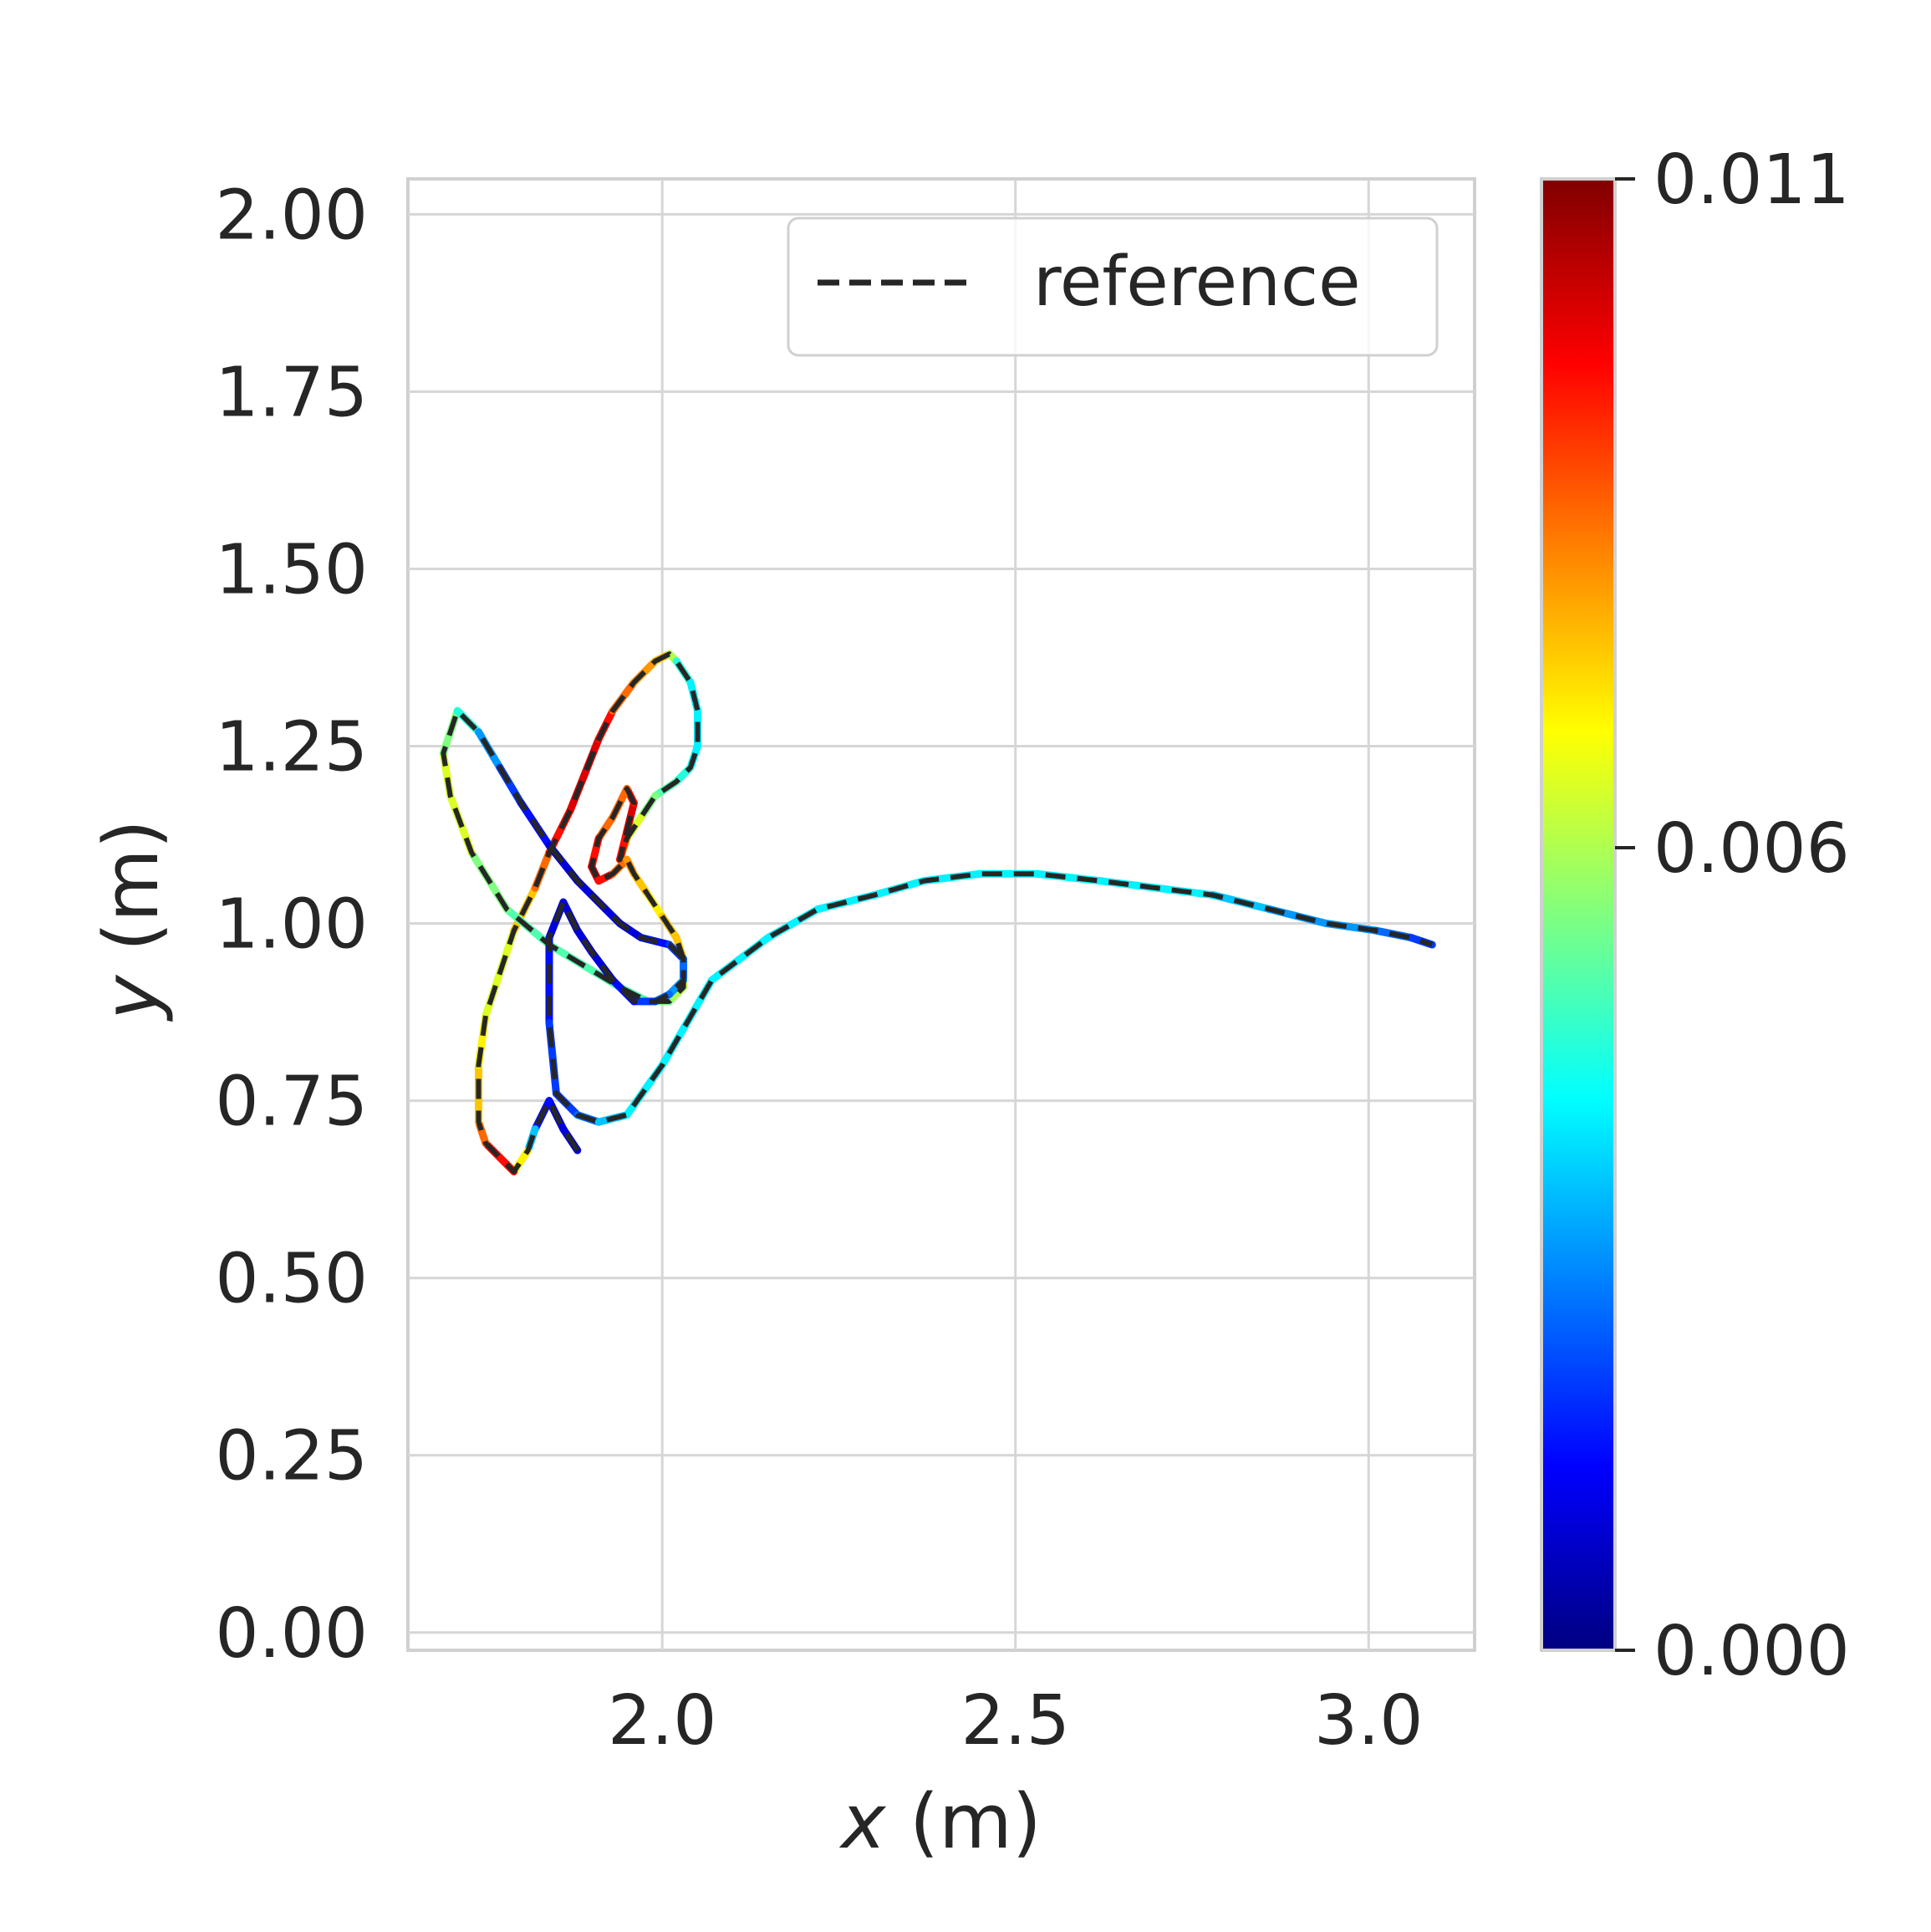 Image resolution: width=1931 pixels, height=1932 pixels. What do you see at coordinates (291, 392) in the screenshot?
I see `y-tick-label: 1.75` at bounding box center [291, 392].